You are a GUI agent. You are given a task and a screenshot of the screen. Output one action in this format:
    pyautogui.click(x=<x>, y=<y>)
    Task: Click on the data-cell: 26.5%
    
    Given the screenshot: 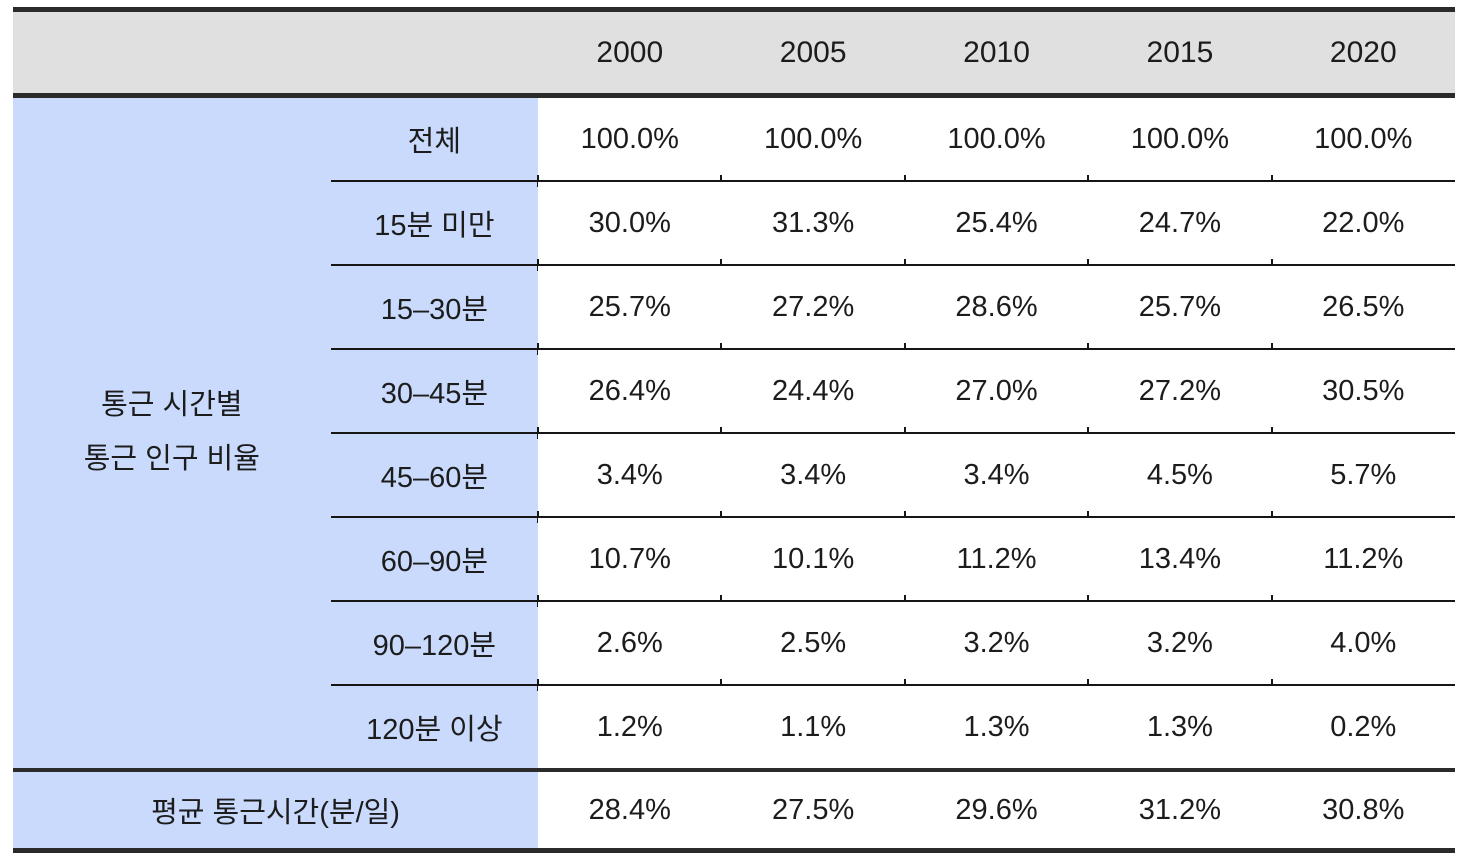 What is the action you would take?
    pyautogui.click(x=1362, y=309)
    